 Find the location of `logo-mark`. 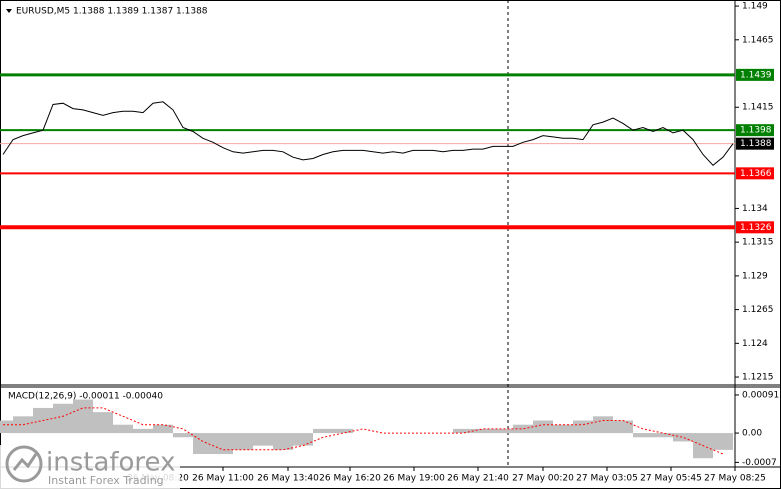

logo-mark is located at coordinates (25, 462).